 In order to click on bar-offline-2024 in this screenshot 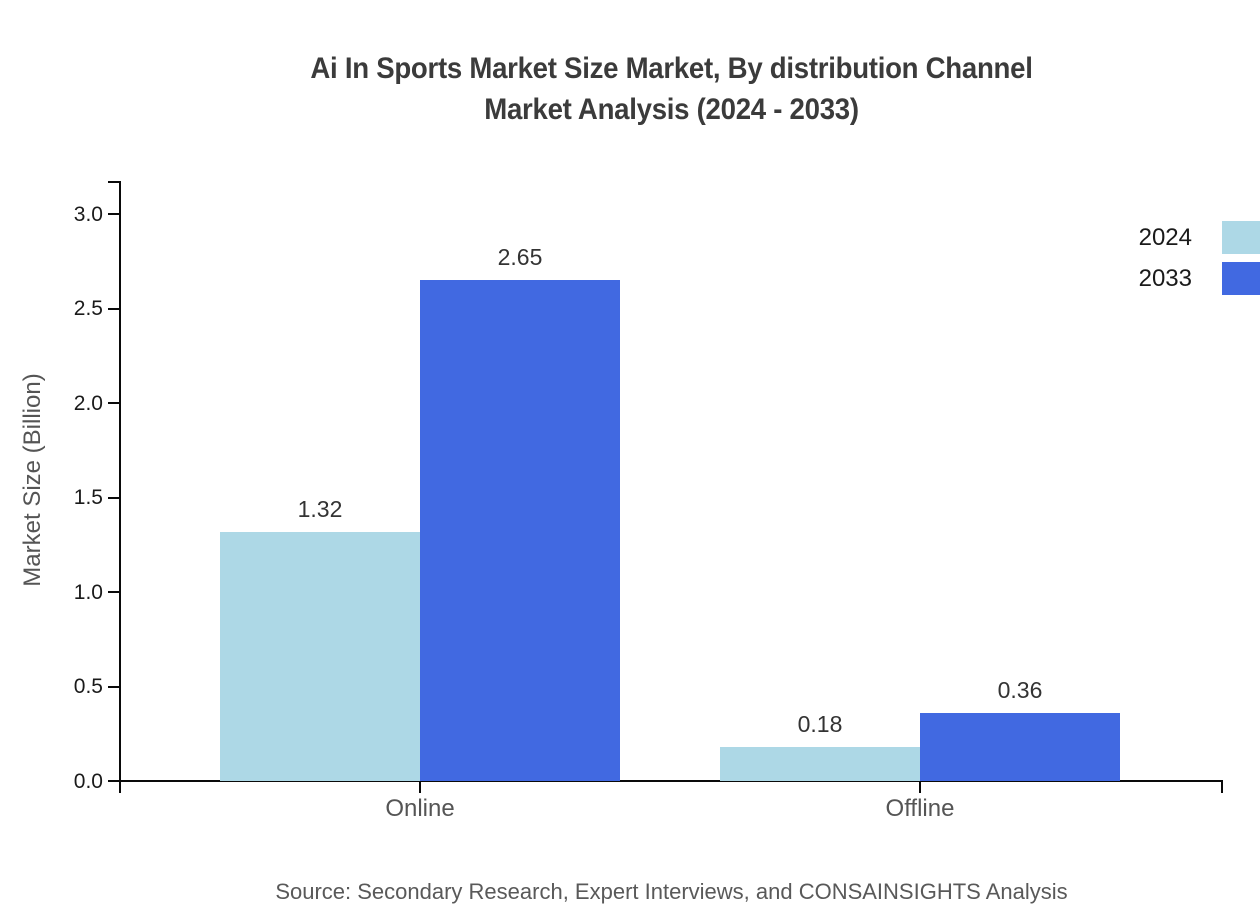, I will do `click(820, 763)`.